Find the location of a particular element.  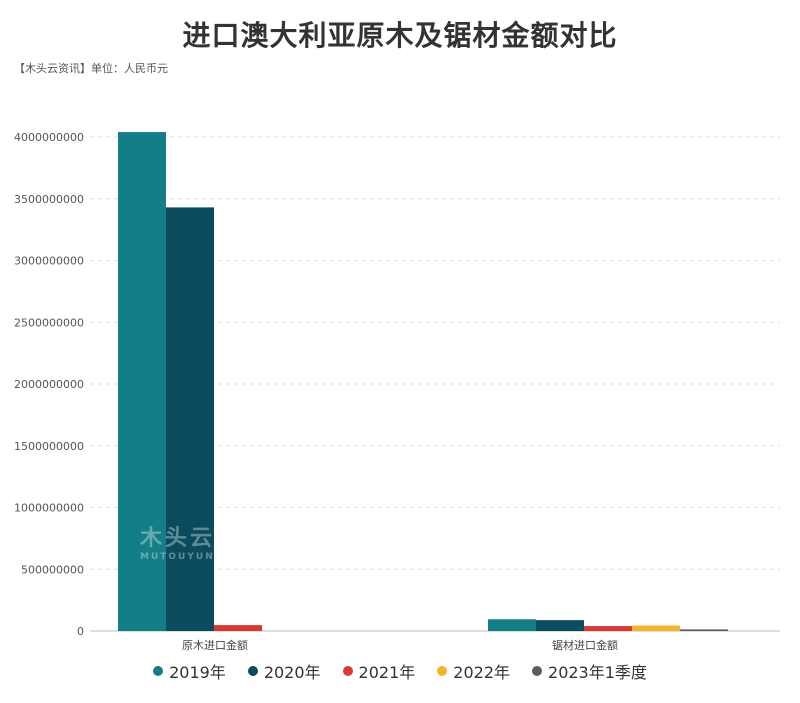

chart-subtitle: 【木头云资讯】单位：人民币元 is located at coordinates (91, 68).